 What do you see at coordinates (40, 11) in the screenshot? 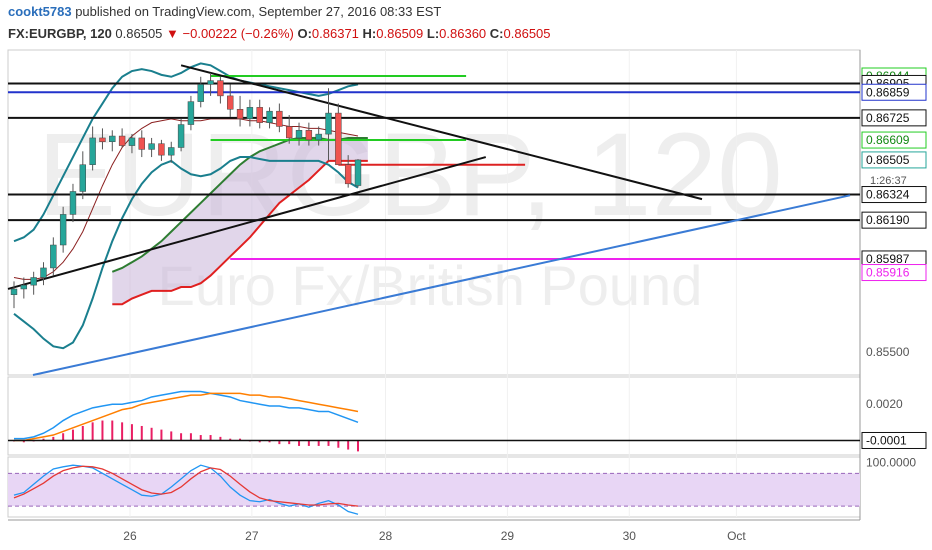
I see `author-link: cookt5783` at bounding box center [40, 11].